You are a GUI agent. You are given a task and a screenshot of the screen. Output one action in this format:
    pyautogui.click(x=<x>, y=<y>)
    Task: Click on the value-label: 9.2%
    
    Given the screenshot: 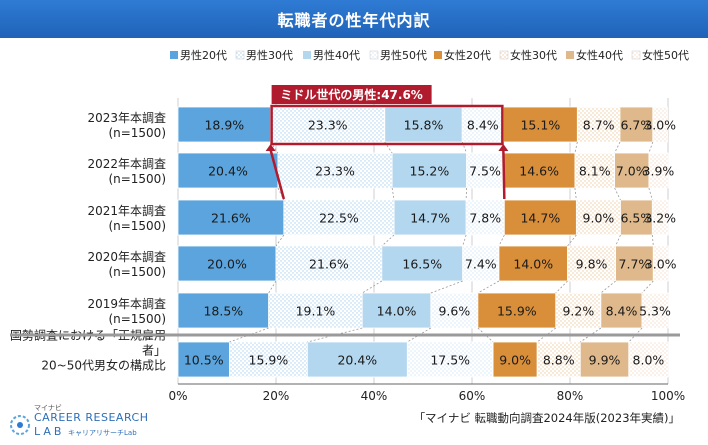 What is the action you would take?
    pyautogui.click(x=578, y=311)
    